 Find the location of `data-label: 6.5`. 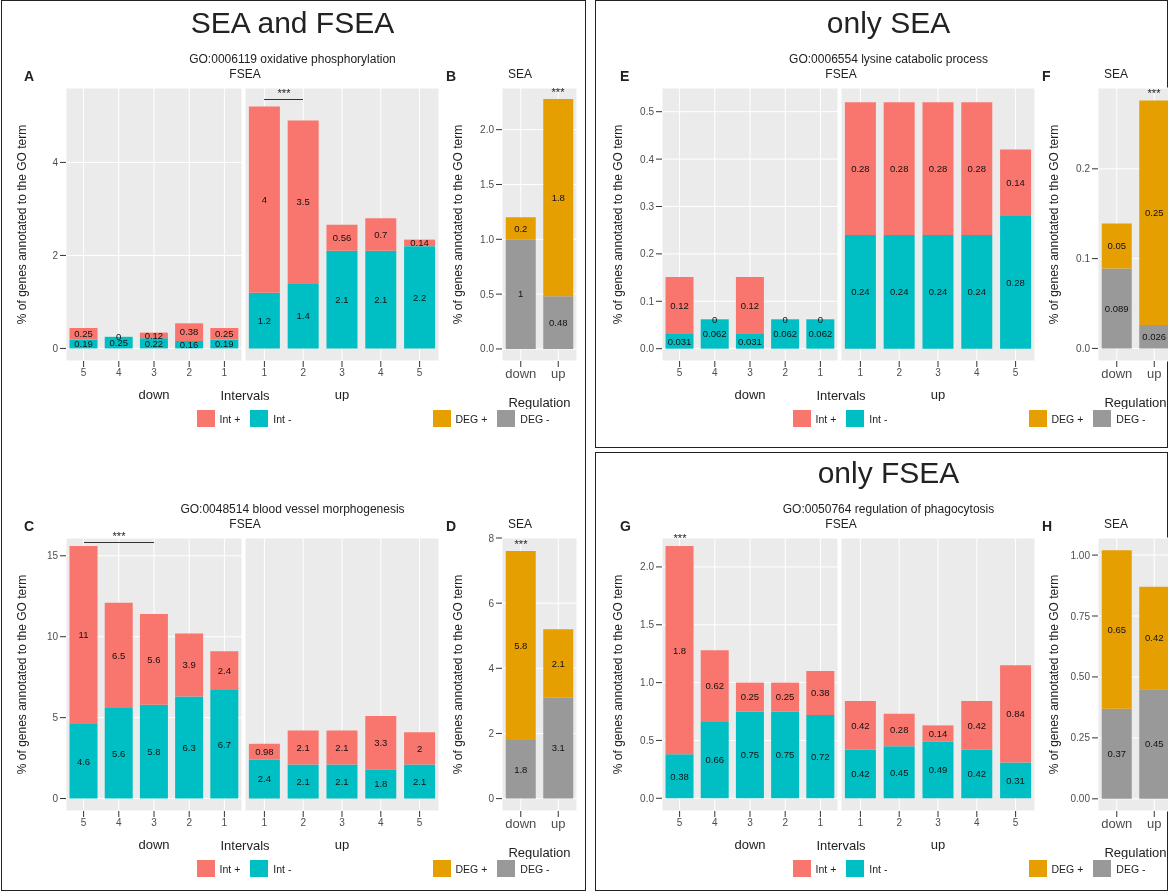

data-label: 6.5 is located at coordinates (119, 655).